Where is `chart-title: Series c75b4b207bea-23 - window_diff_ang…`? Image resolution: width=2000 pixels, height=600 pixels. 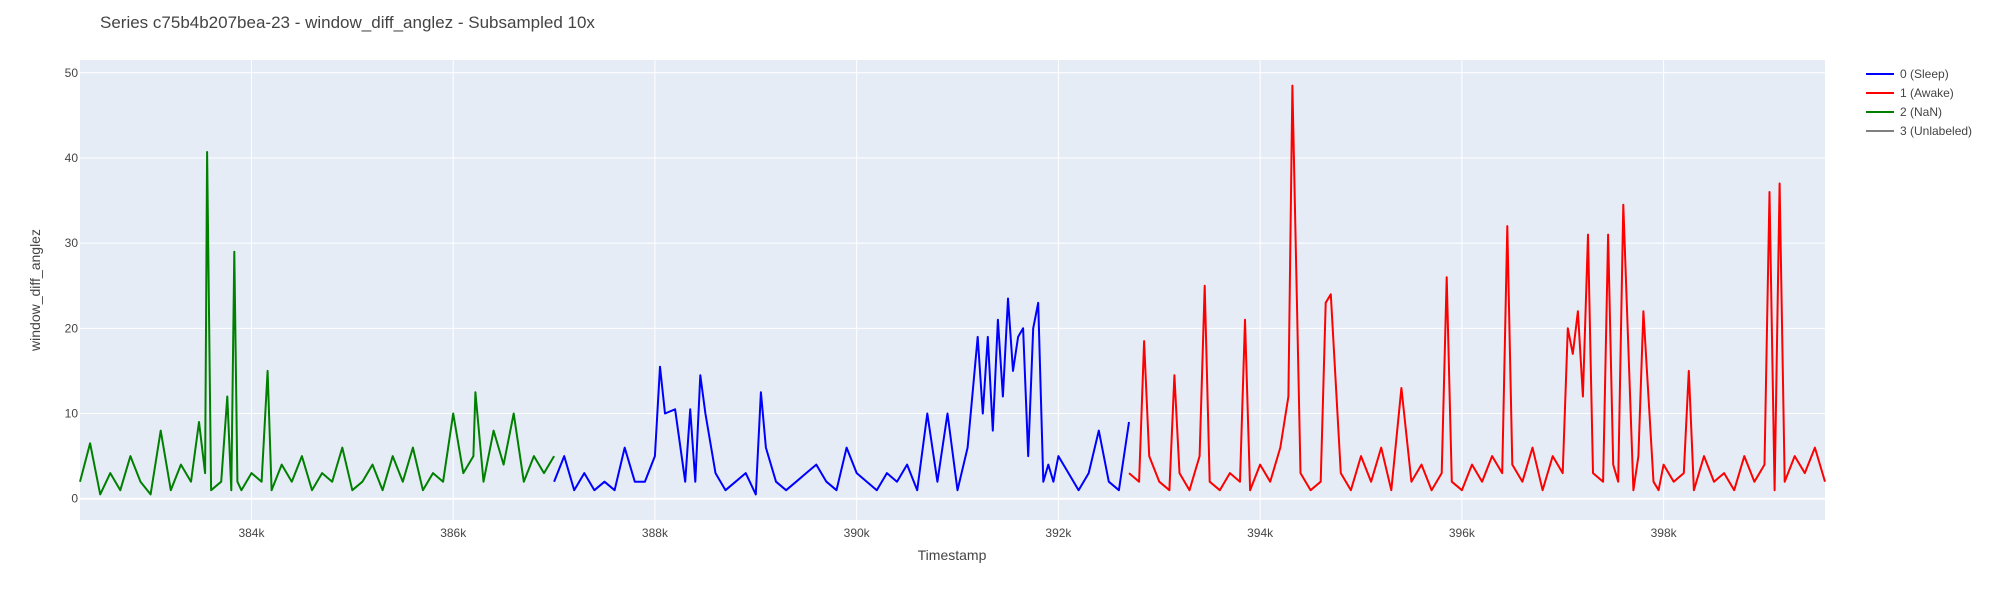
chart-title: Series c75b4b207bea-23 - window_diff_ang… is located at coordinates (347, 22).